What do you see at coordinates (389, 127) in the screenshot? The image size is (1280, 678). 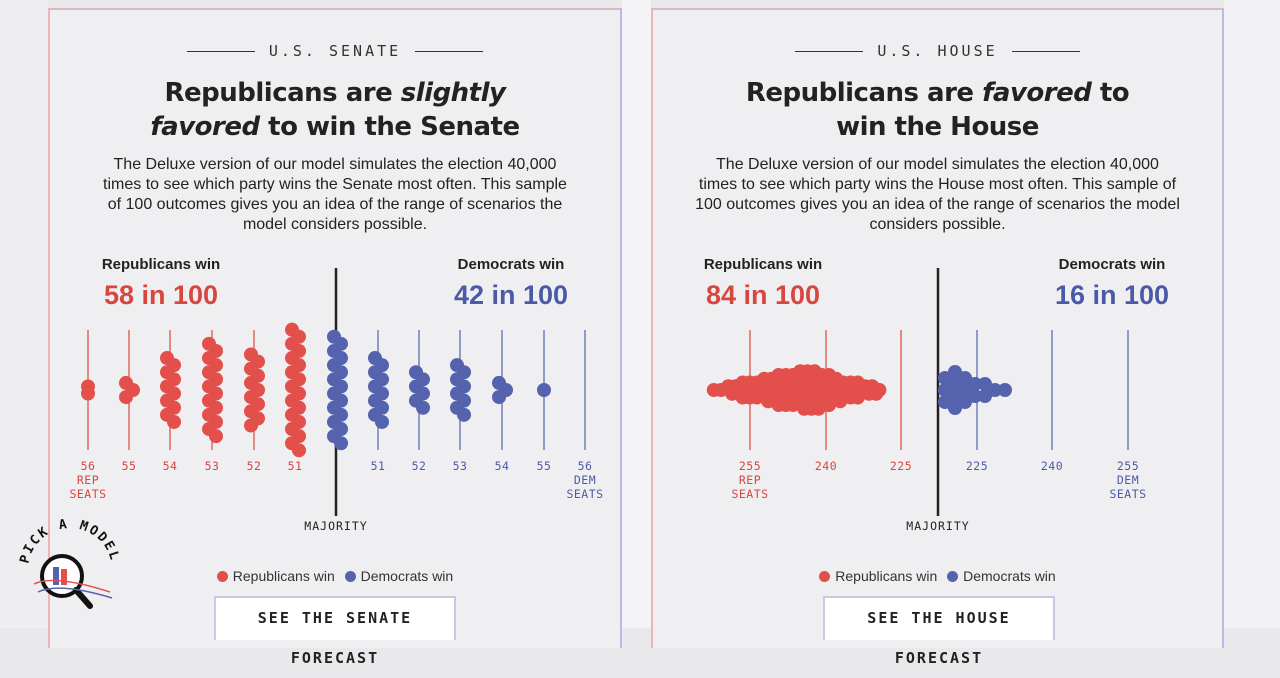 I see `headline-text: to win the Senate` at bounding box center [389, 127].